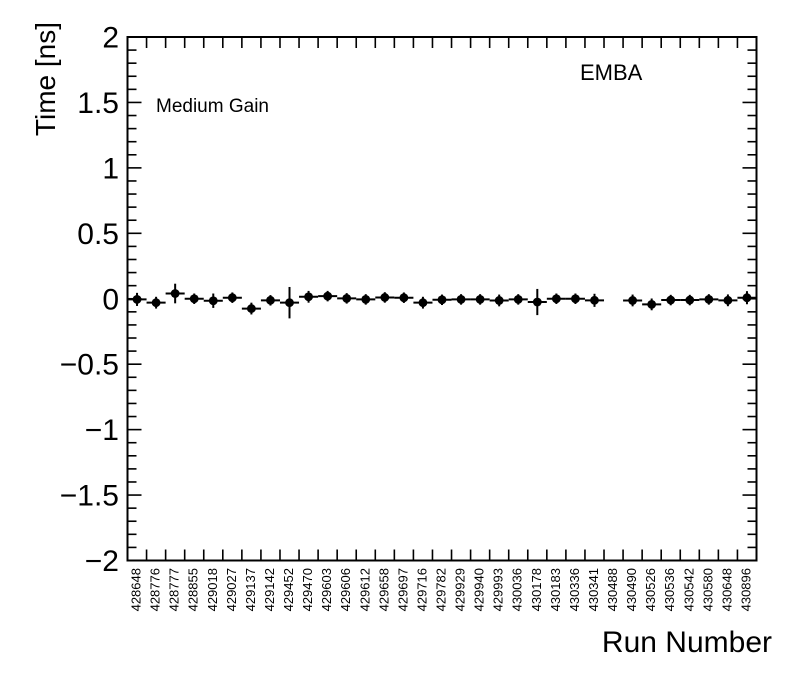 Image resolution: width=796 pixels, height=677 pixels. I want to click on data-series, so click(442, 301).